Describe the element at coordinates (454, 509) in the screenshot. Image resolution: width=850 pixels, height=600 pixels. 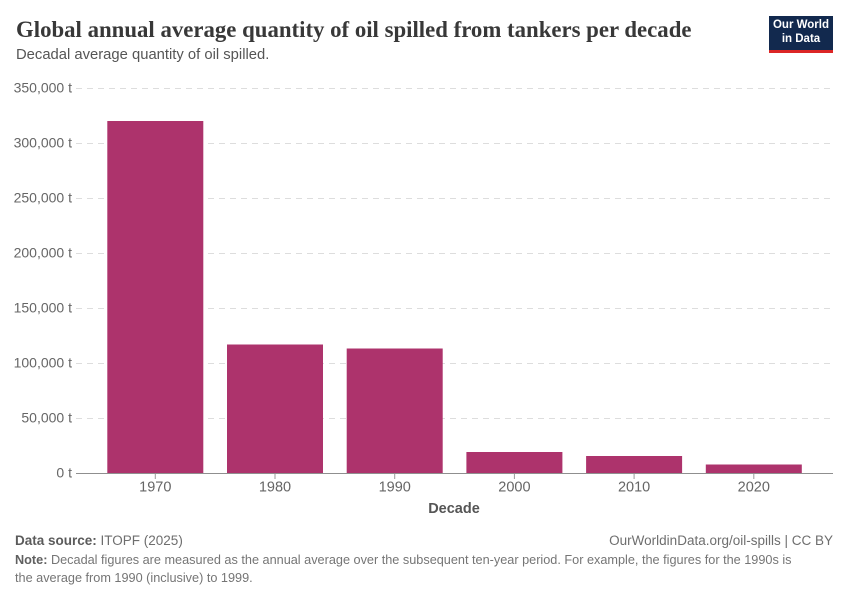
I see `svg-text: Decade` at that location.